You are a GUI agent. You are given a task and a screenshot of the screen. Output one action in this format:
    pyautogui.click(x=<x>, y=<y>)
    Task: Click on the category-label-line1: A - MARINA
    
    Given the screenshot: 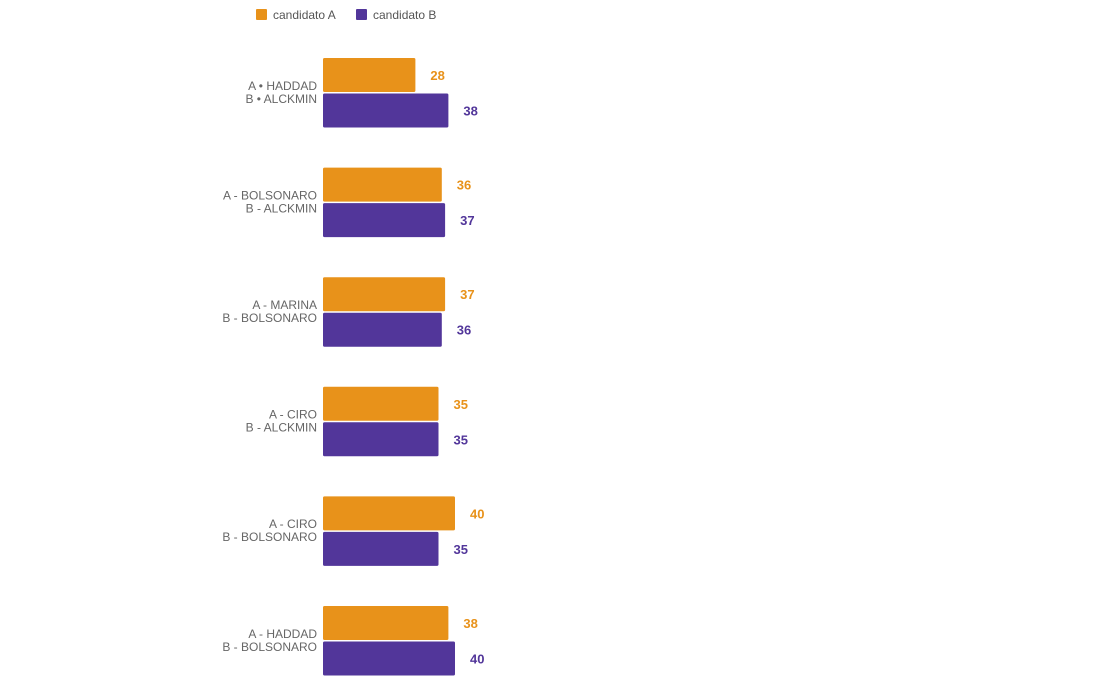 What is the action you would take?
    pyautogui.click(x=284, y=305)
    